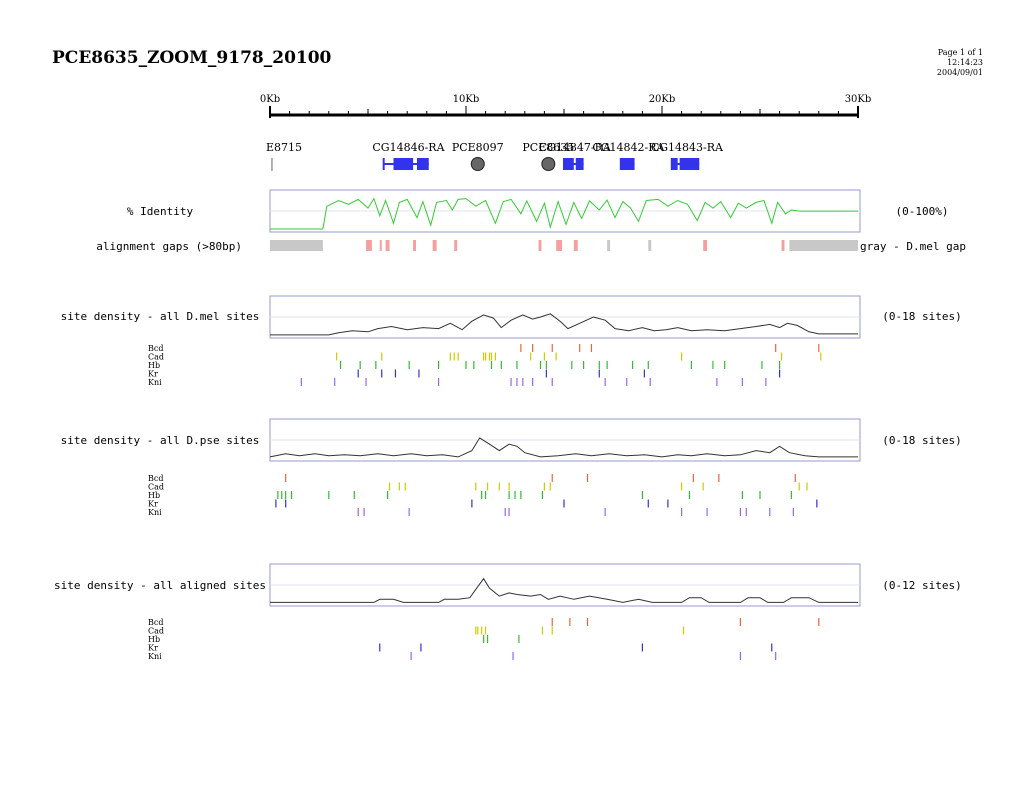 Image resolution: width=1035 pixels, height=800 pixels. What do you see at coordinates (564, 213) in the screenshot?
I see `identity-curve` at bounding box center [564, 213].